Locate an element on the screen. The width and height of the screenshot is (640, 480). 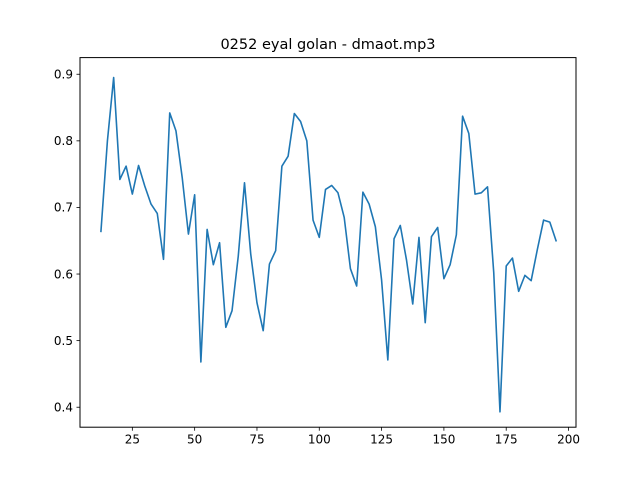
x-tick-label: 150 is located at coordinates (443, 440).